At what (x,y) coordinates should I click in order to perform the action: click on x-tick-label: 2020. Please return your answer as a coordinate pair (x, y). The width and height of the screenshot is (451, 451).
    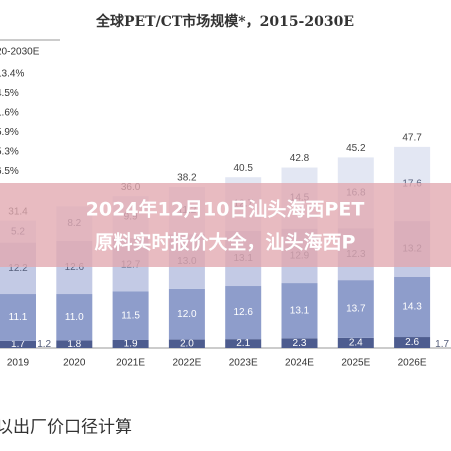
    Looking at the image, I should click on (74, 363).